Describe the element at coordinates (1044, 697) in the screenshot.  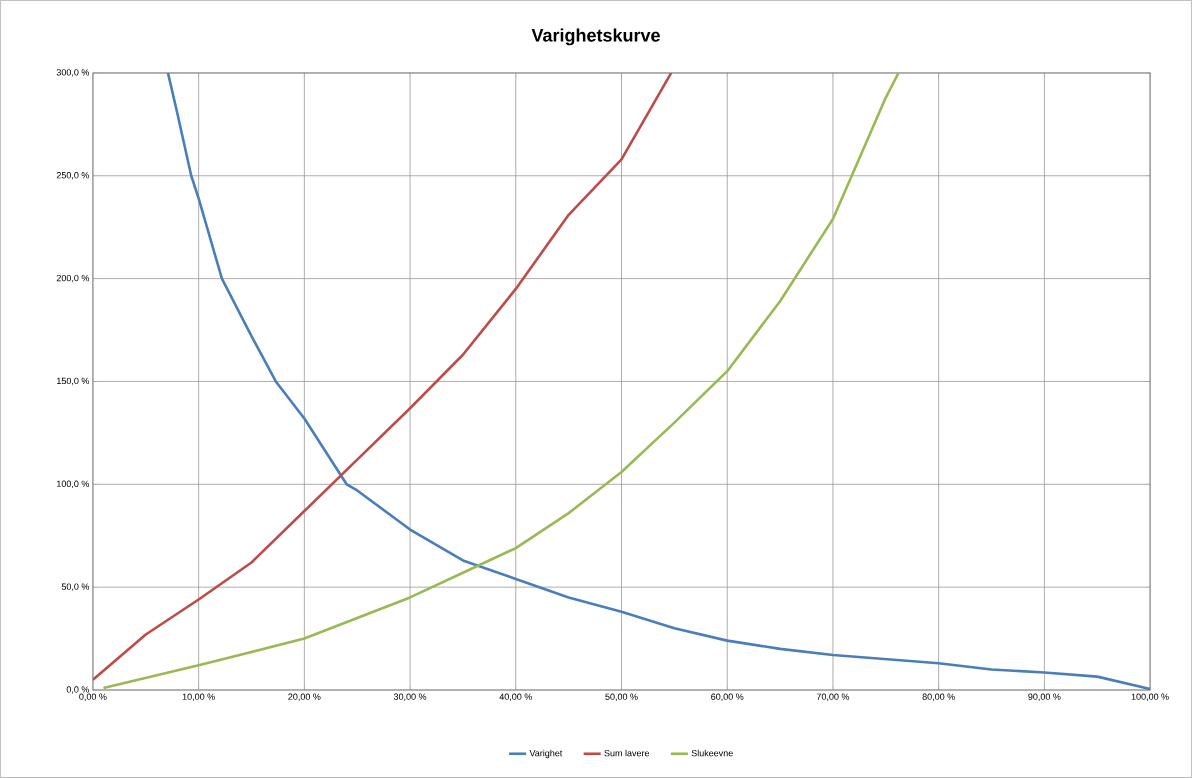
I see `x-tick-label: 90,00 %` at that location.